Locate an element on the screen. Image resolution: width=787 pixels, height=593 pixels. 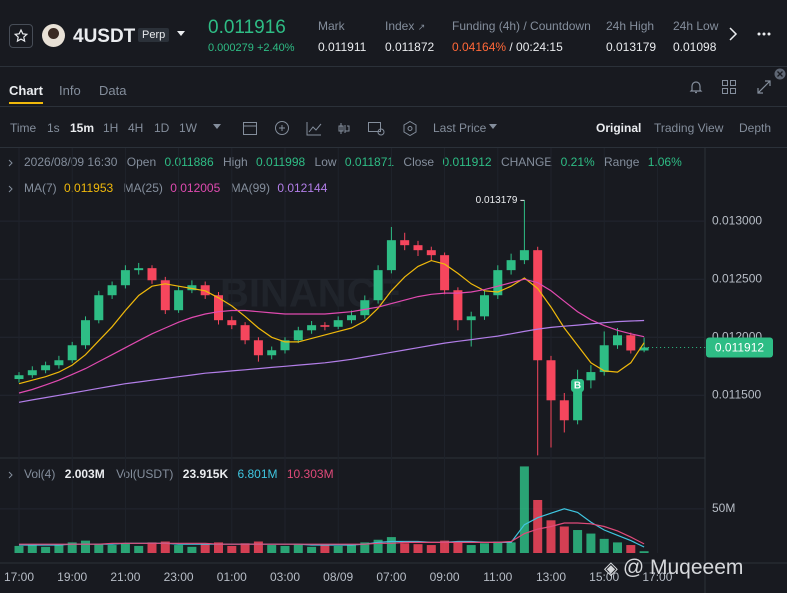
expand-icon is located at coordinates (764, 87).